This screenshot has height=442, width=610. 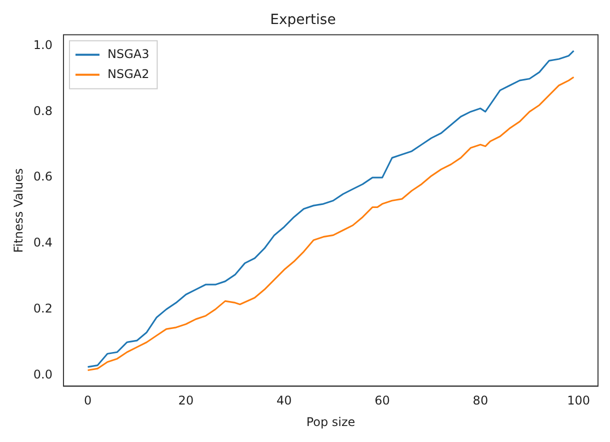 What do you see at coordinates (42, 374) in the screenshot?
I see `y-tick-label: 0.0` at bounding box center [42, 374].